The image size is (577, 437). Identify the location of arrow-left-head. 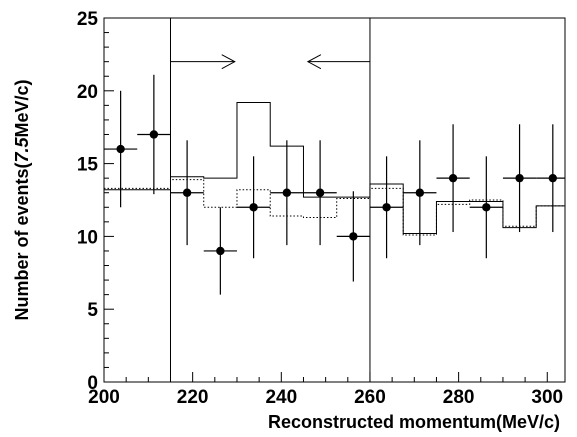
(314, 62).